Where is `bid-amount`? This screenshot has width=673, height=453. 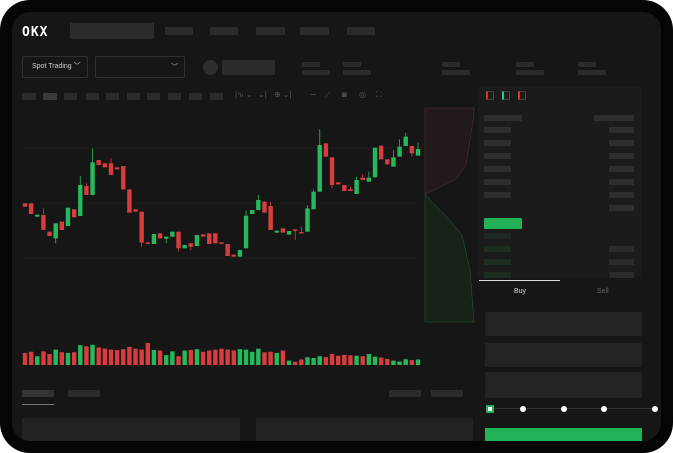
bid-amount is located at coordinates (621, 275).